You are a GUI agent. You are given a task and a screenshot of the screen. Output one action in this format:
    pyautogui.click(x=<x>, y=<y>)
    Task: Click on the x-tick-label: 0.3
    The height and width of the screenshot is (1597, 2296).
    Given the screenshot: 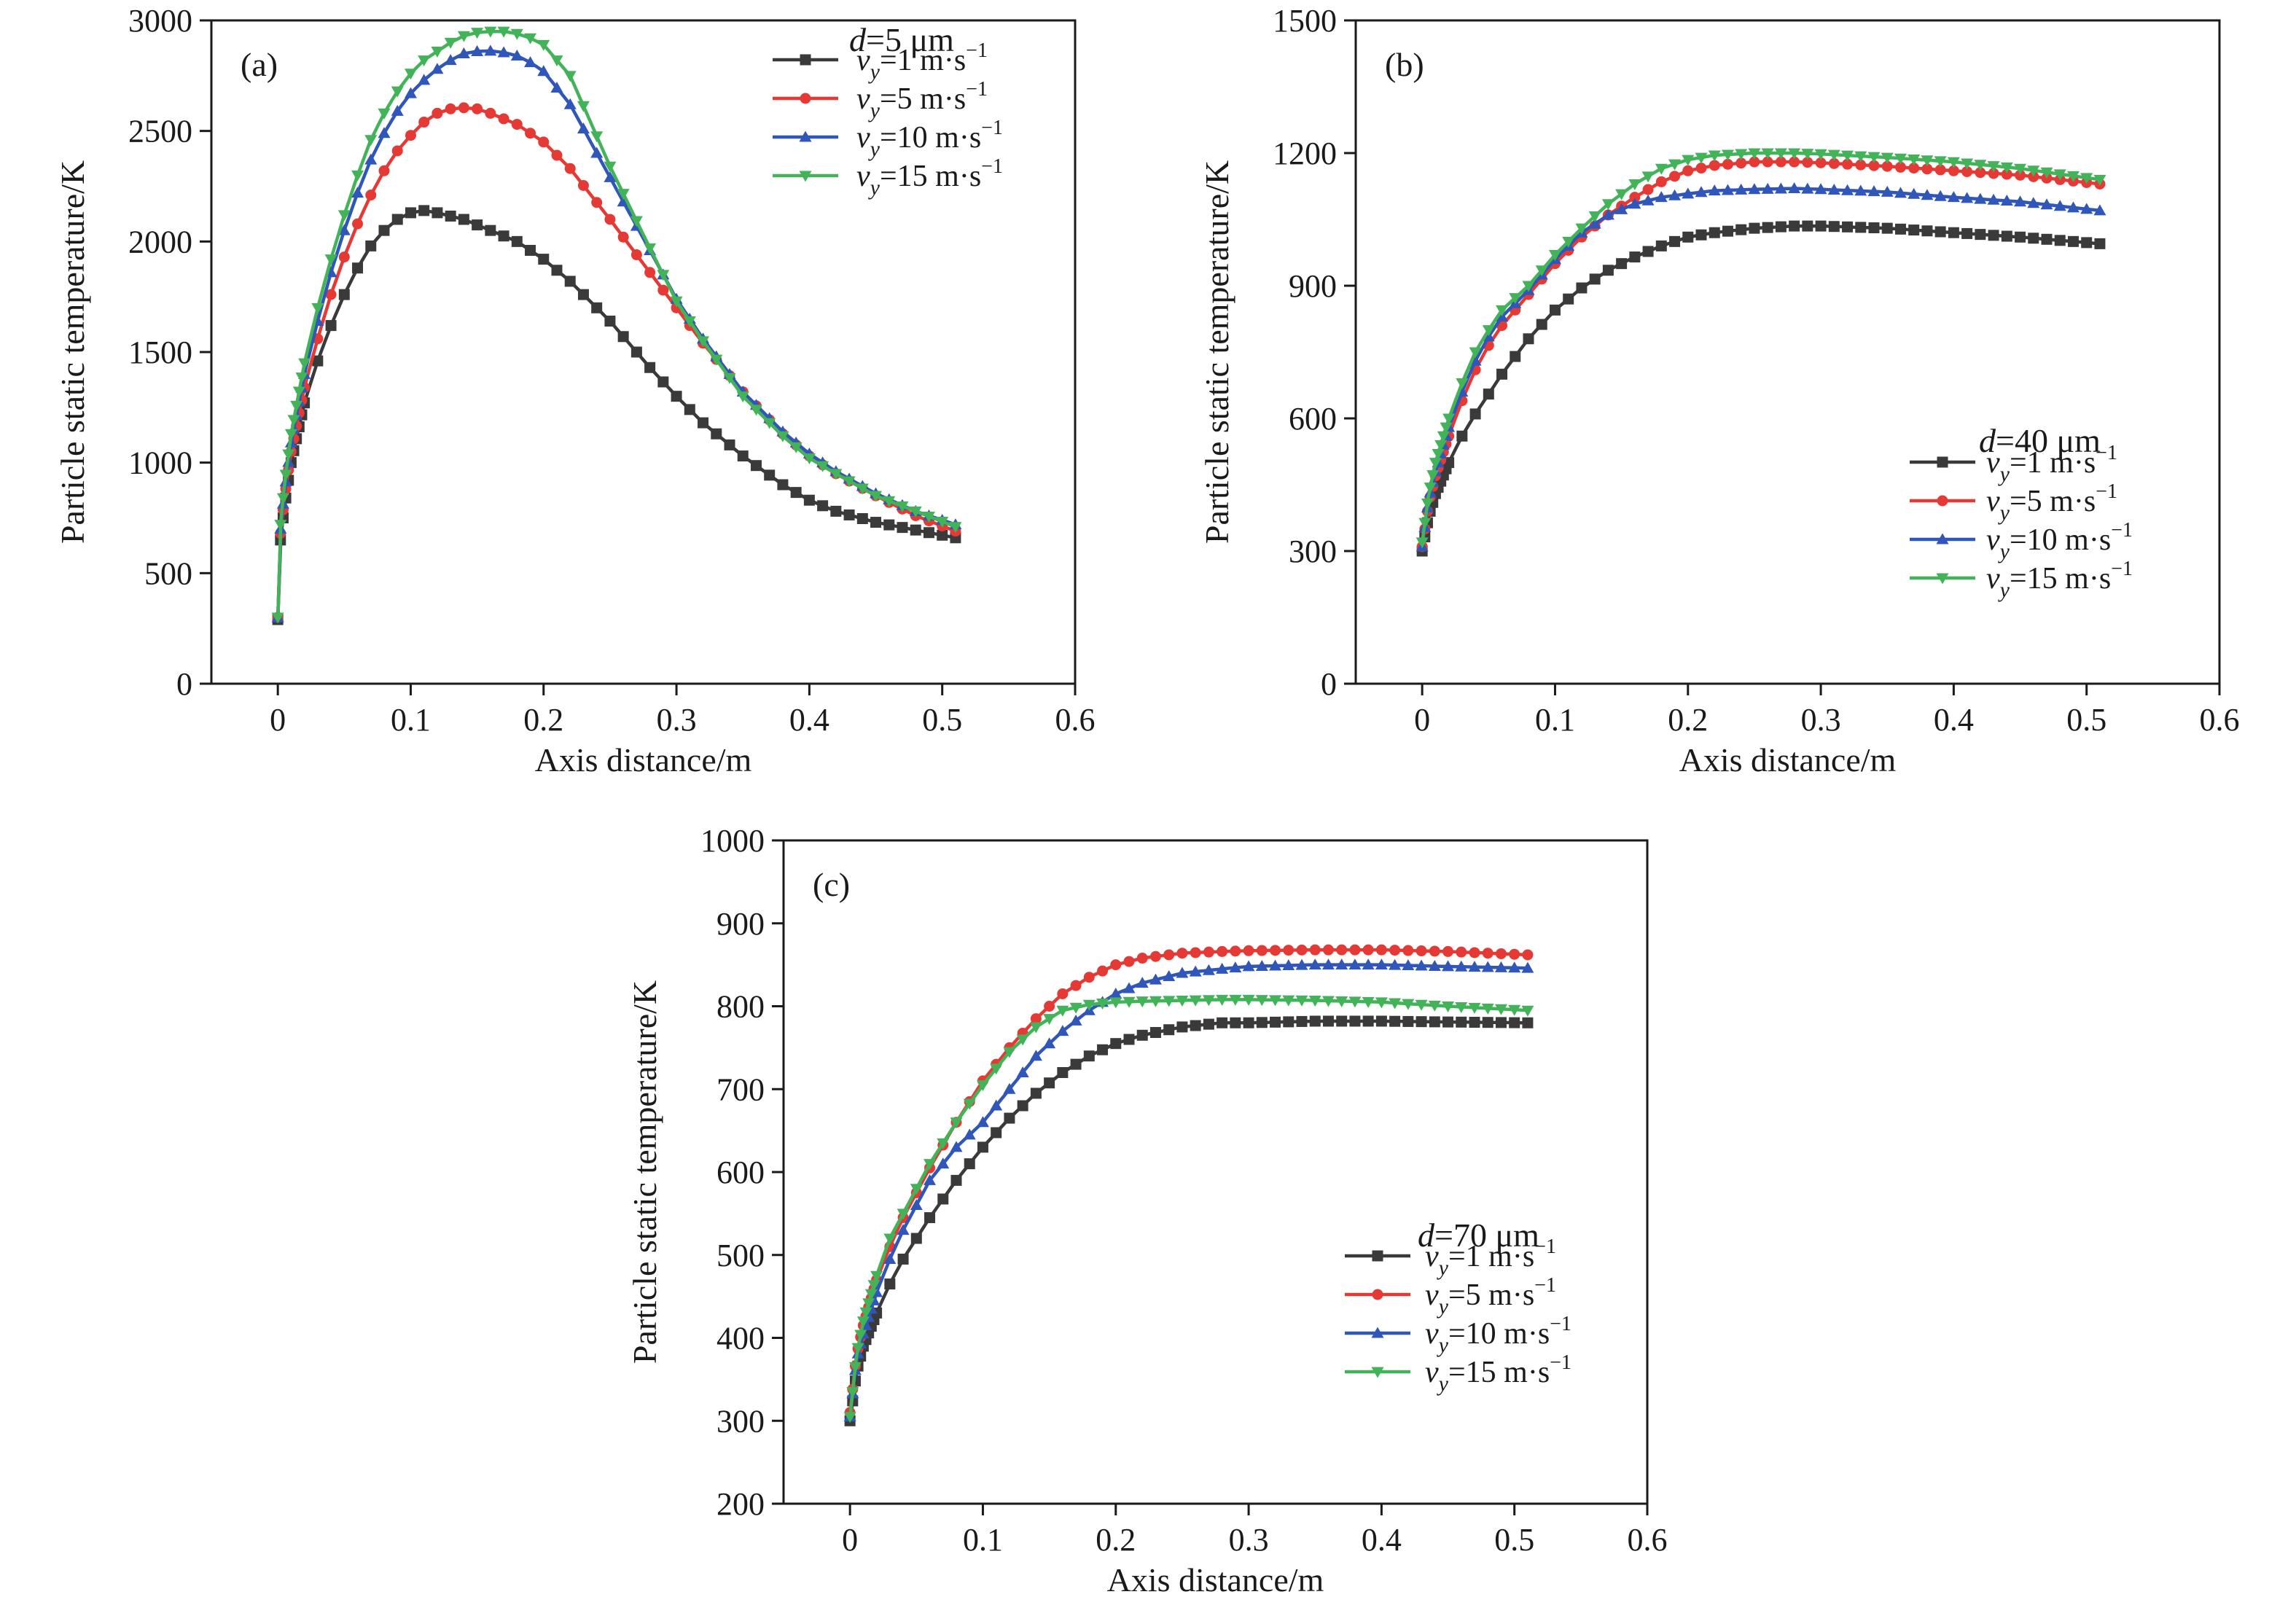 What is the action you would take?
    pyautogui.click(x=1821, y=720)
    